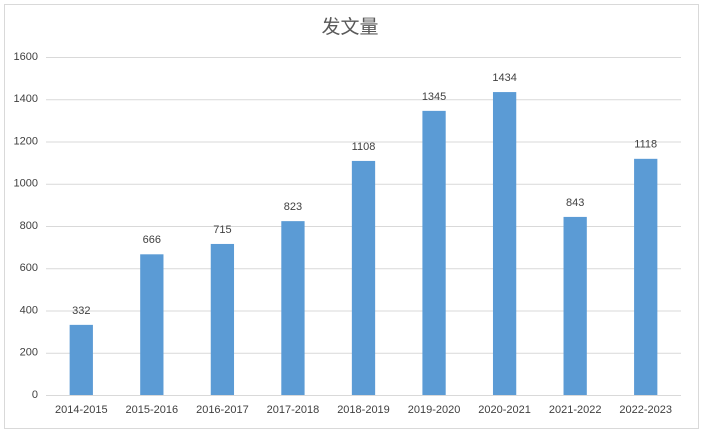 The width and height of the screenshot is (704, 434). I want to click on x-tick-label: 2014-2015, so click(81, 410).